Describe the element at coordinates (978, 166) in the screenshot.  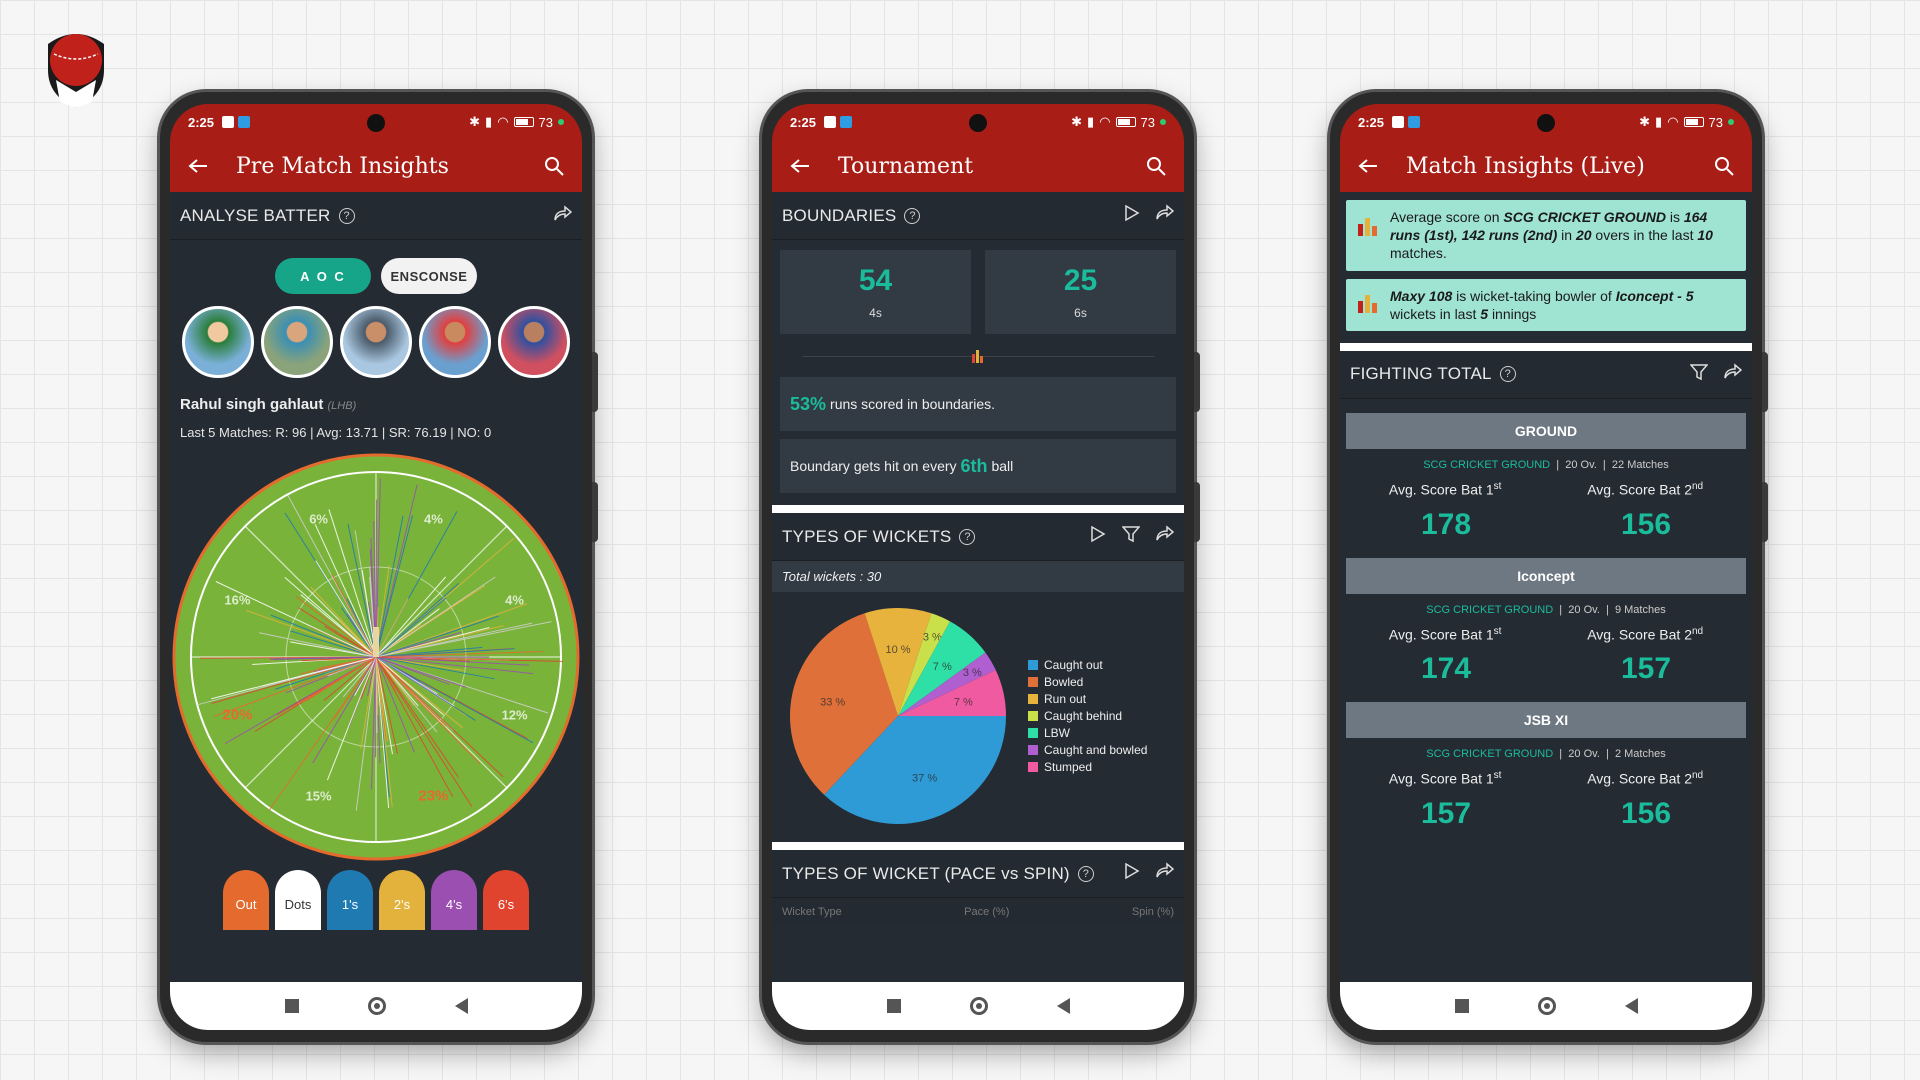
I see `app-bar: Tournament` at that location.